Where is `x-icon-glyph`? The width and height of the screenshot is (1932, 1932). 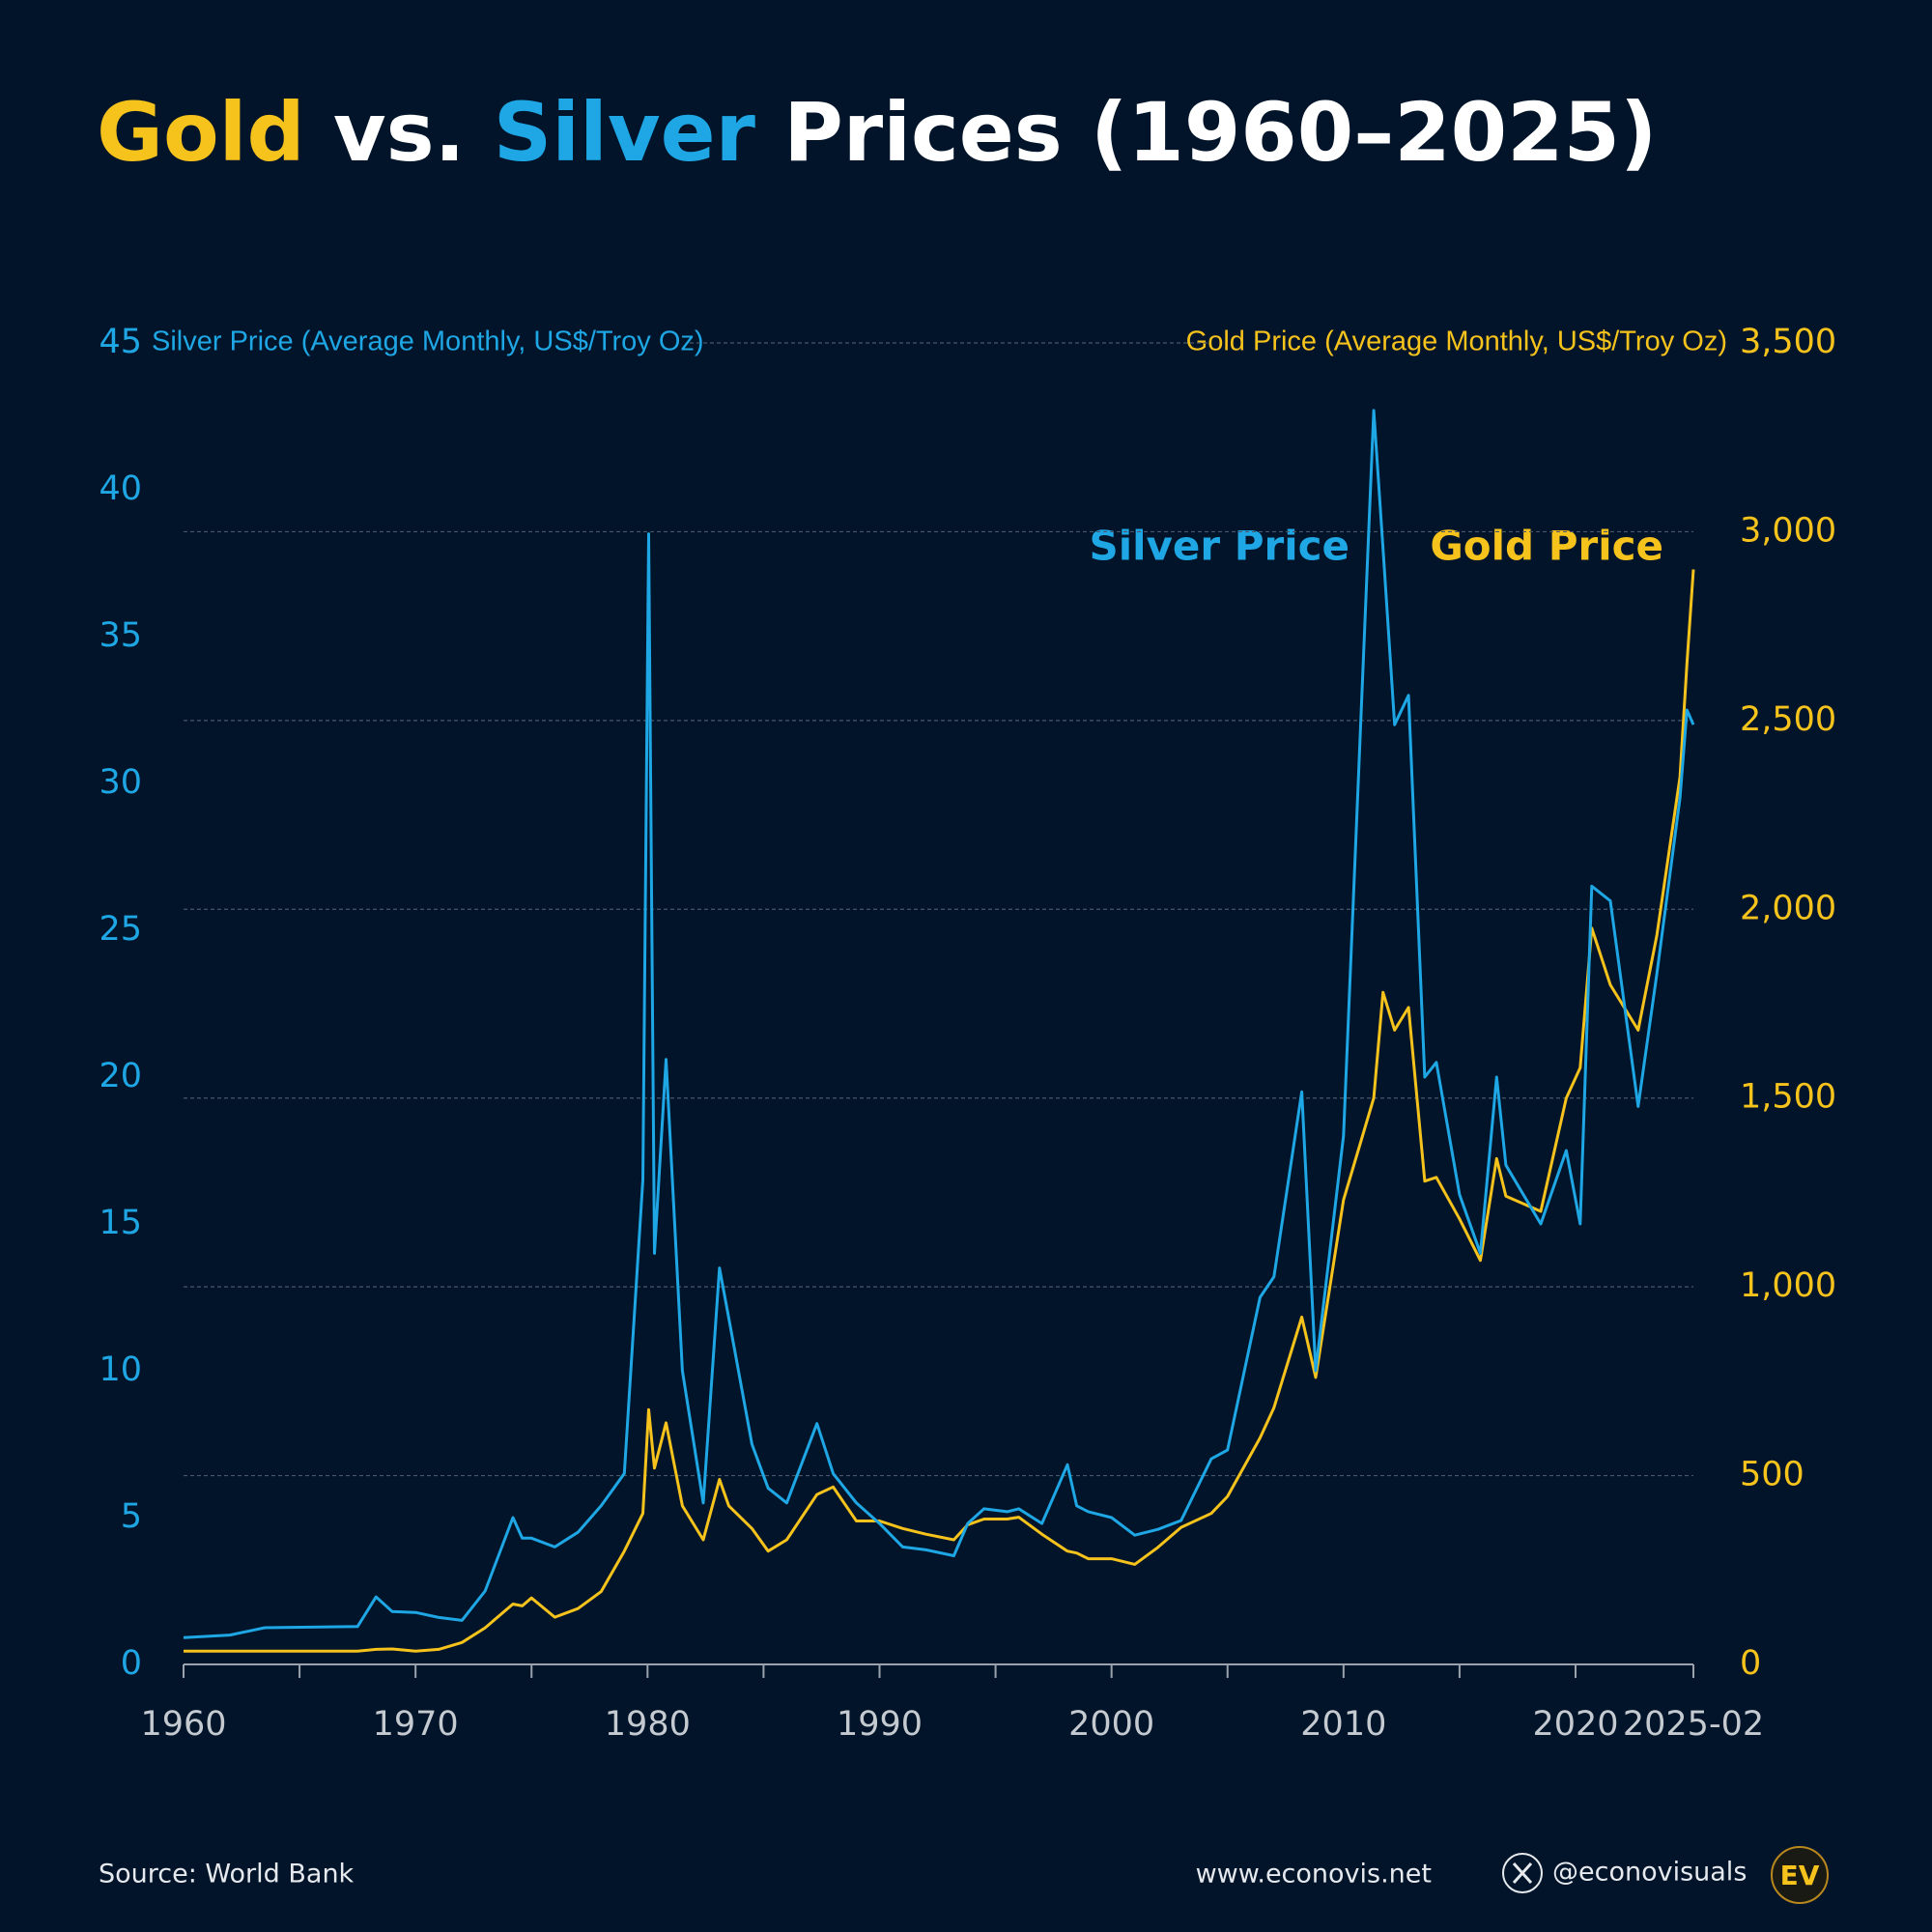
x-icon-glyph is located at coordinates (1522, 1873).